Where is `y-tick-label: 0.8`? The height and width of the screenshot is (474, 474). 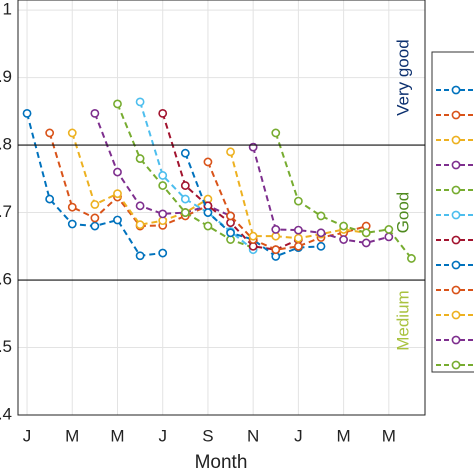
y-tick-label: 0.8 is located at coordinates (6, 144).